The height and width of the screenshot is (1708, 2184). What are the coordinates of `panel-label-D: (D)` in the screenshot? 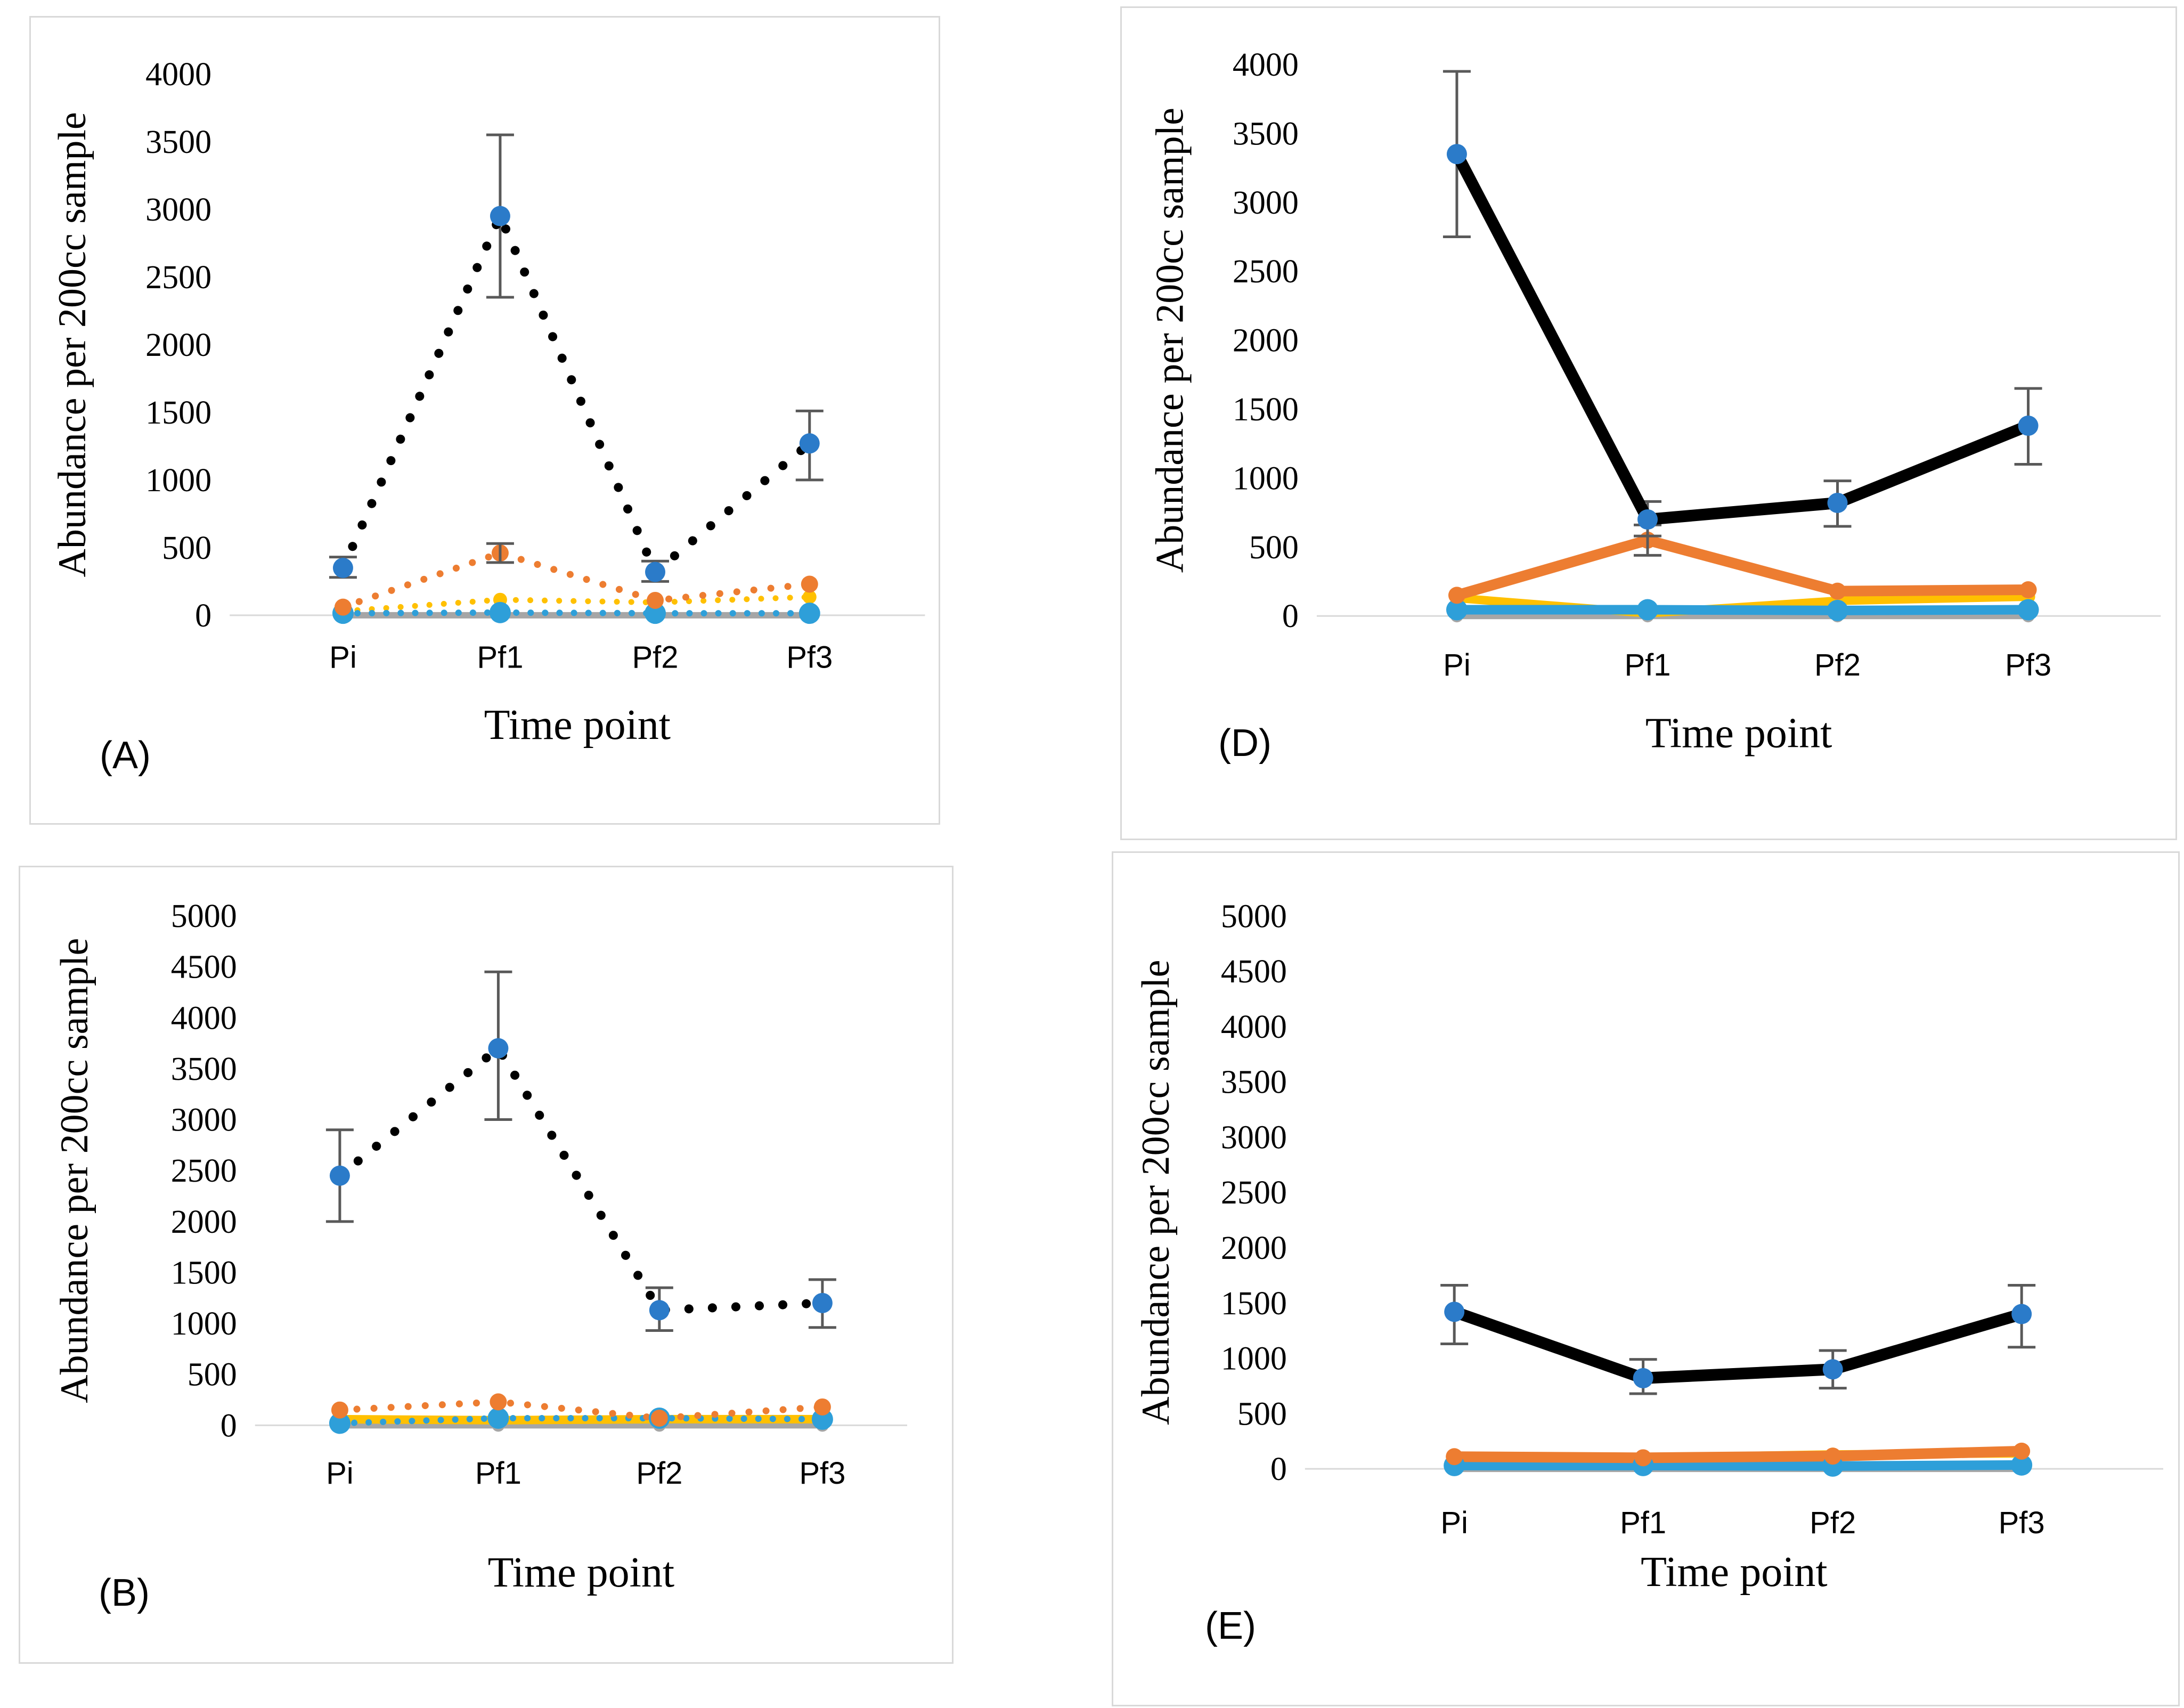 It's located at (1245, 743).